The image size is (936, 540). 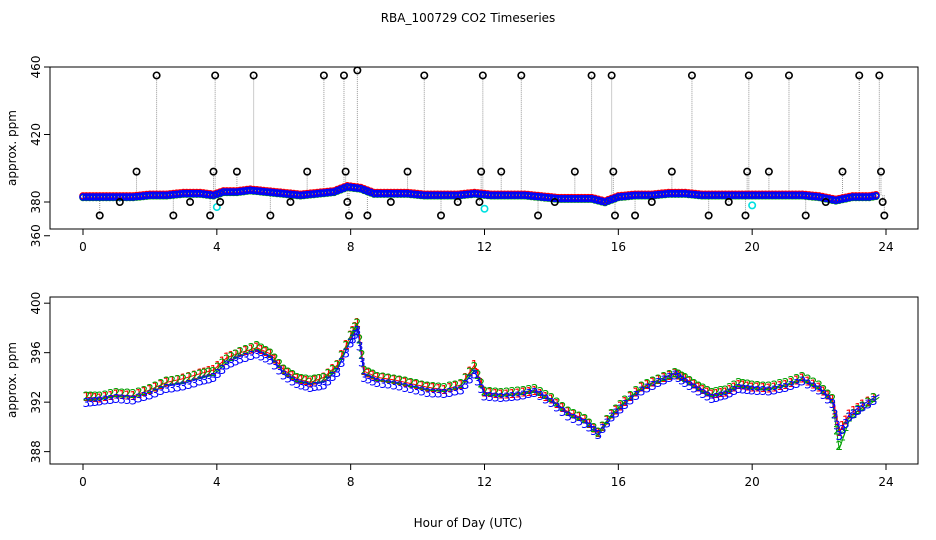 What do you see at coordinates (36, 134) in the screenshot?
I see `top-y-tick-label-420: 420` at bounding box center [36, 134].